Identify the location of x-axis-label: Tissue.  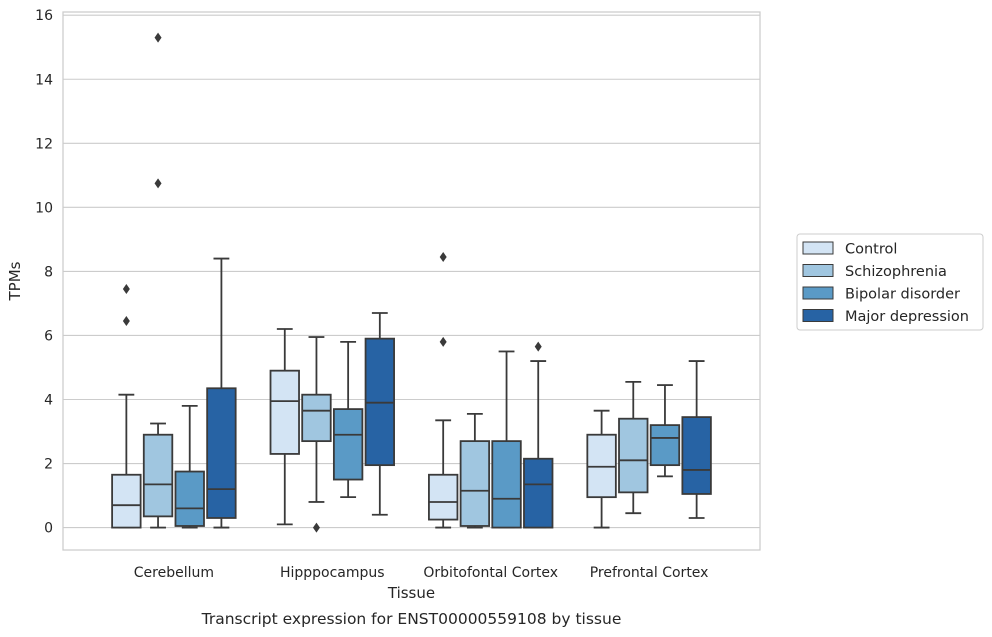
(411, 593).